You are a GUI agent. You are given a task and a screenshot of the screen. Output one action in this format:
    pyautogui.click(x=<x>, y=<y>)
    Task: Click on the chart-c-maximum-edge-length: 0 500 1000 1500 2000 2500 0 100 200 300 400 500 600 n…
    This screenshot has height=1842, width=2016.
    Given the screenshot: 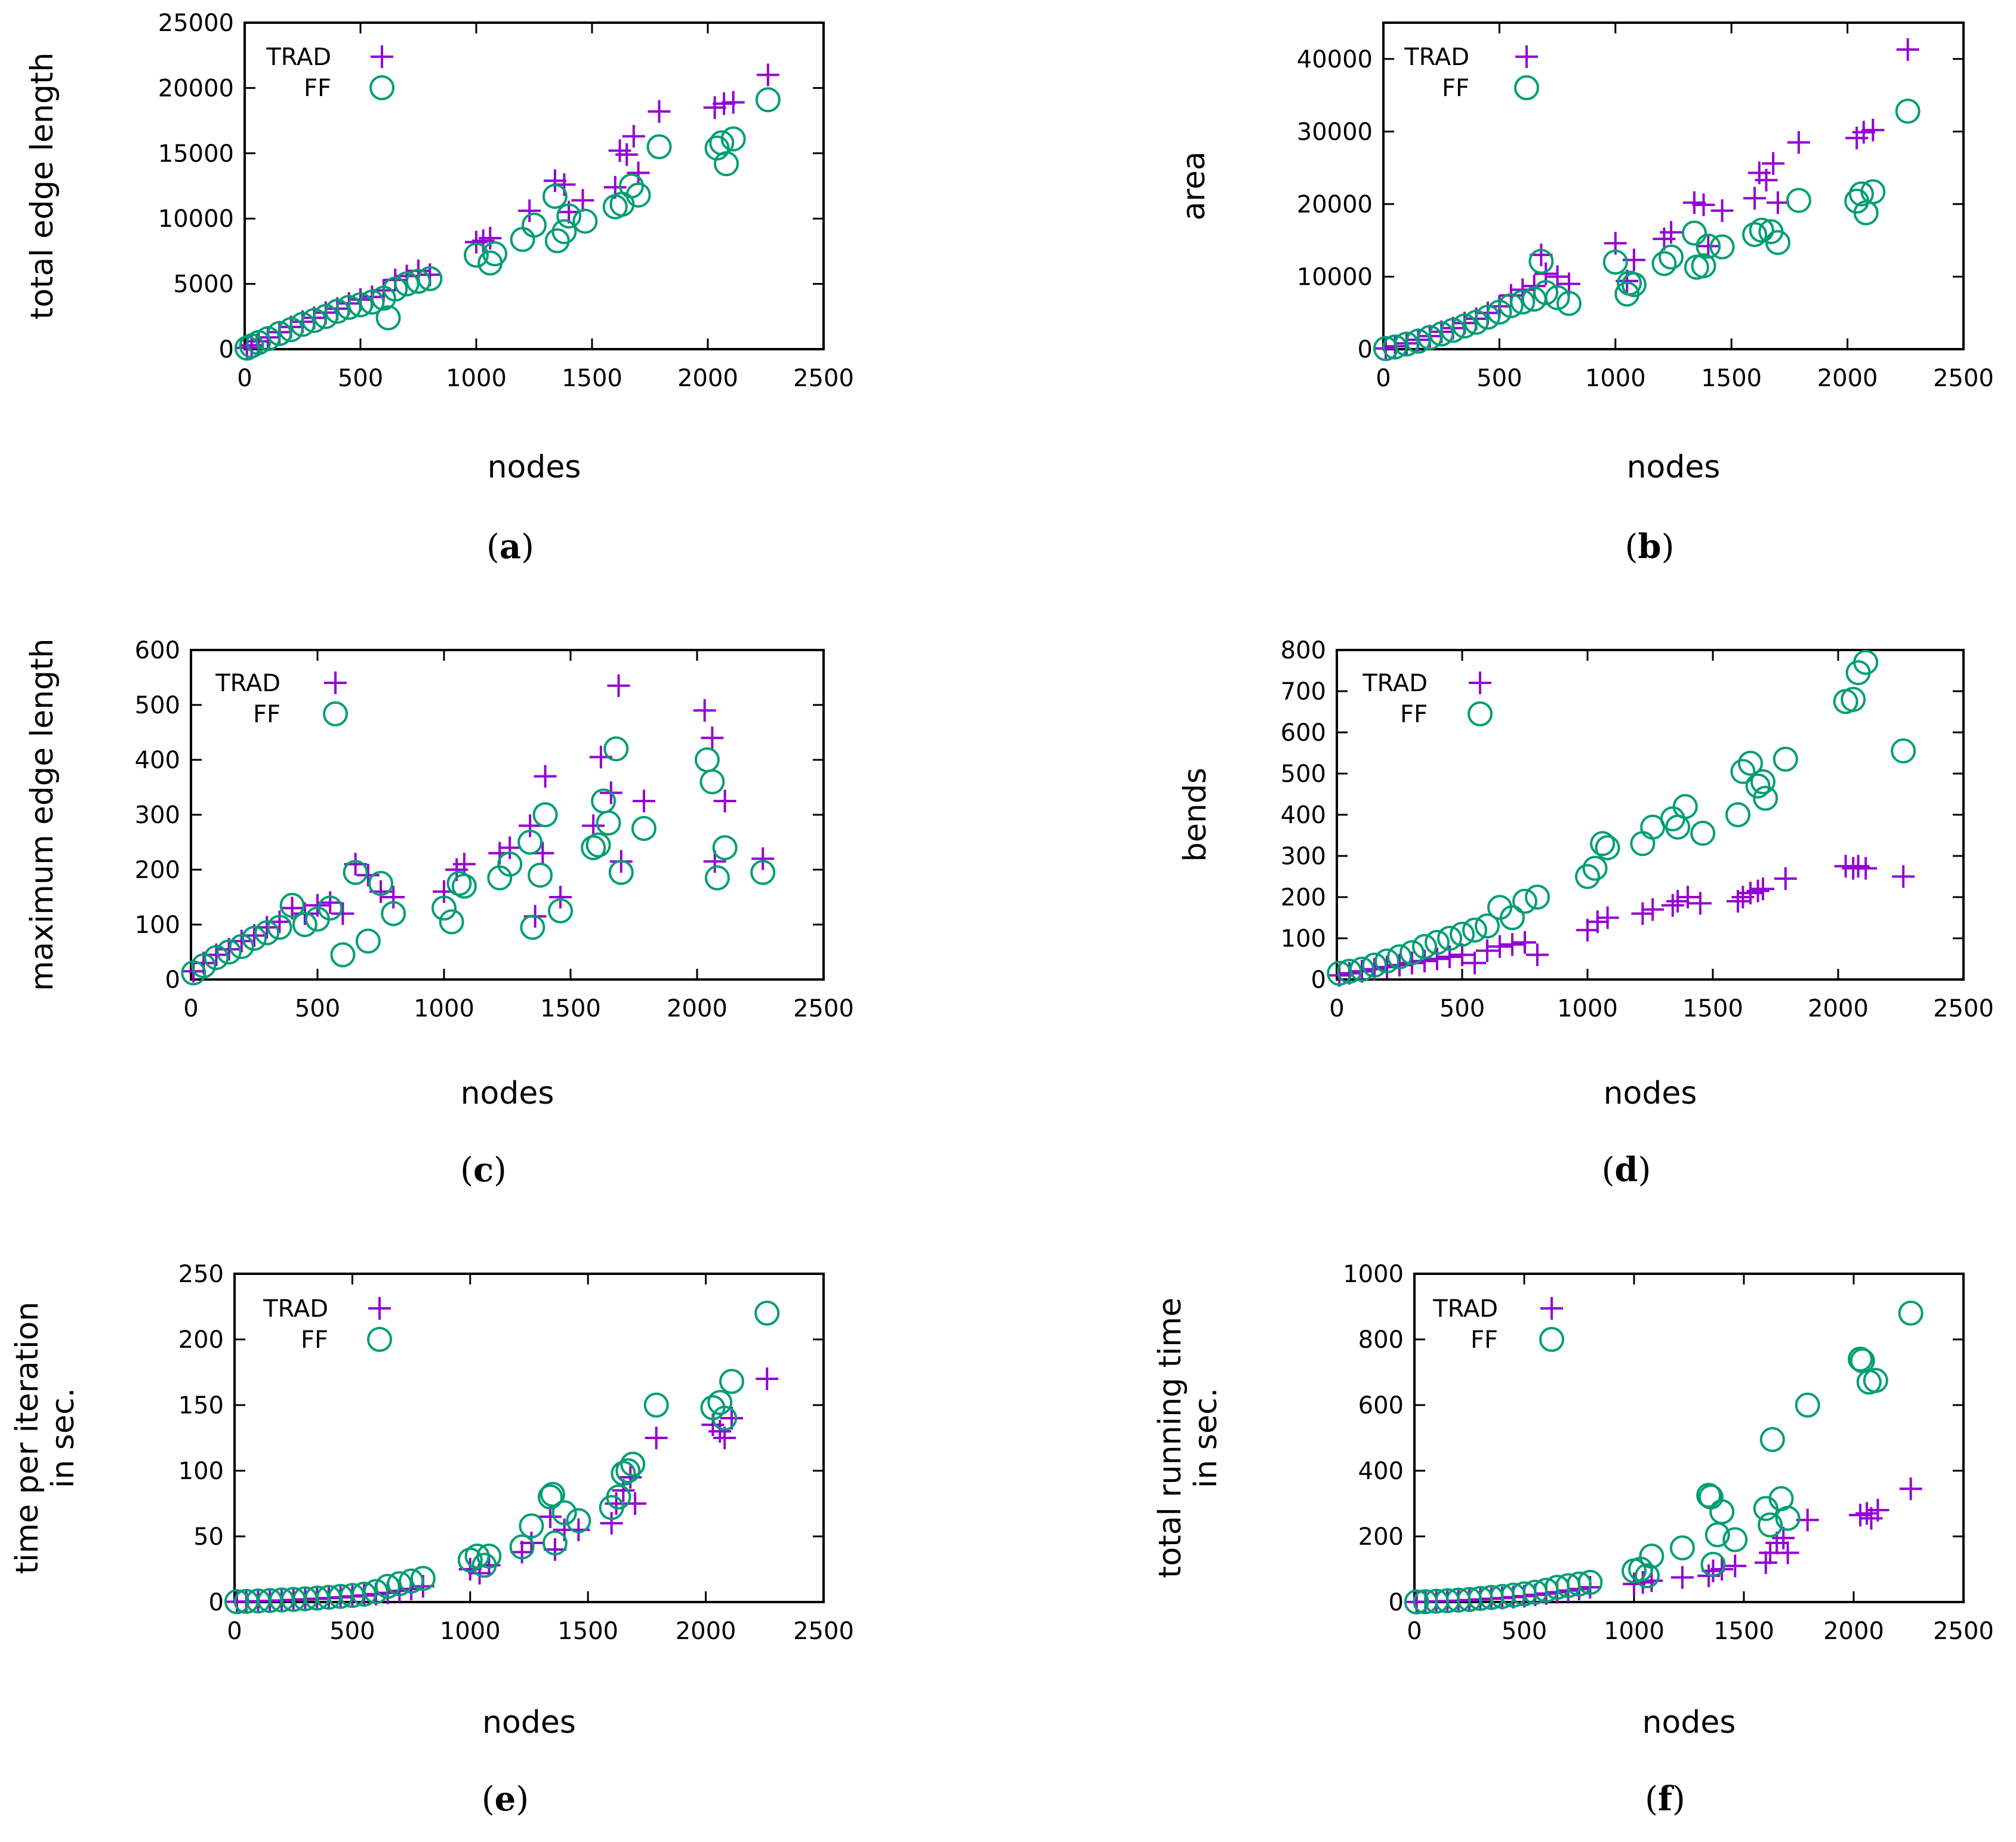 What is the action you would take?
    pyautogui.click(x=439, y=914)
    